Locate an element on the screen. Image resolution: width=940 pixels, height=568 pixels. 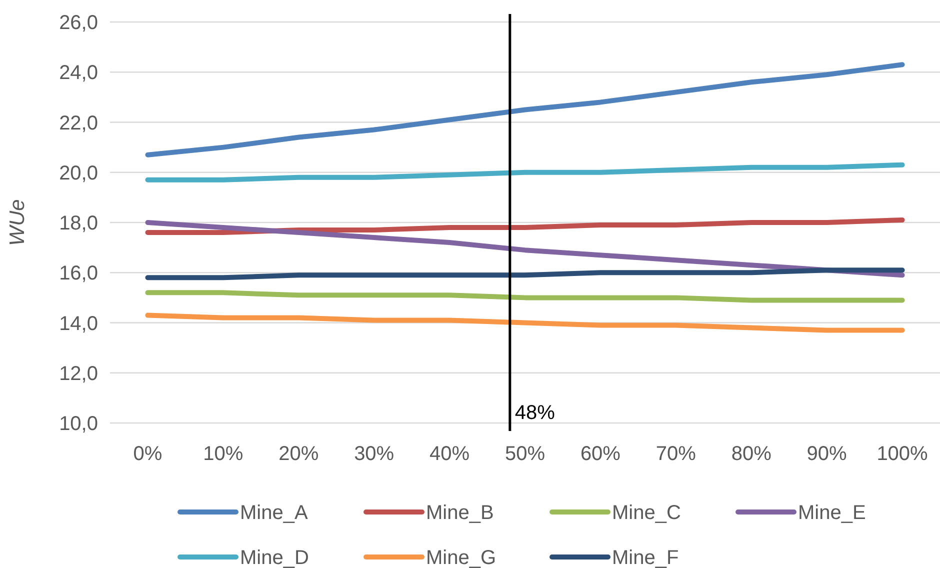
y-tick-label: 24,0 is located at coordinates (78, 73).